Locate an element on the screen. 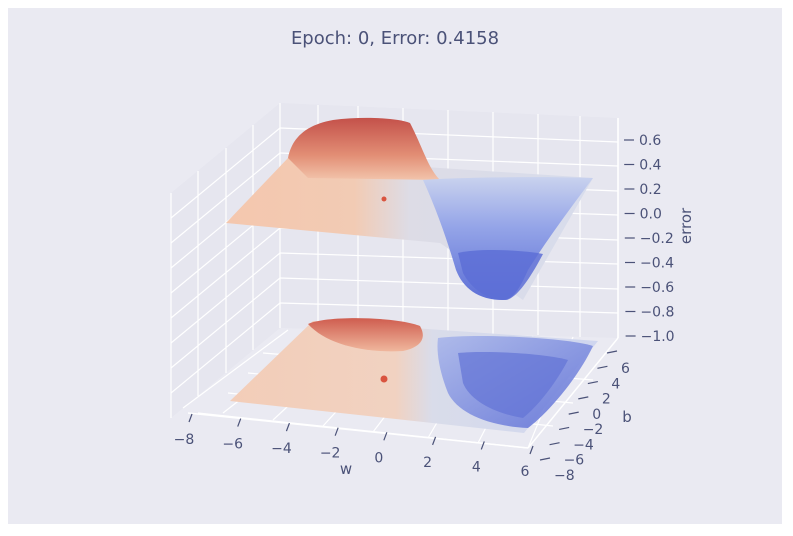  x-tick-label: −6 is located at coordinates (232, 445).